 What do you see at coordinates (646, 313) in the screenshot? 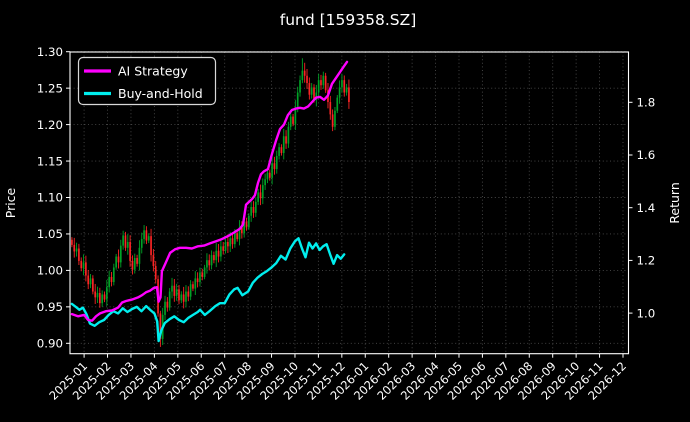
I see `return-tick-label: 1.0` at bounding box center [646, 313].